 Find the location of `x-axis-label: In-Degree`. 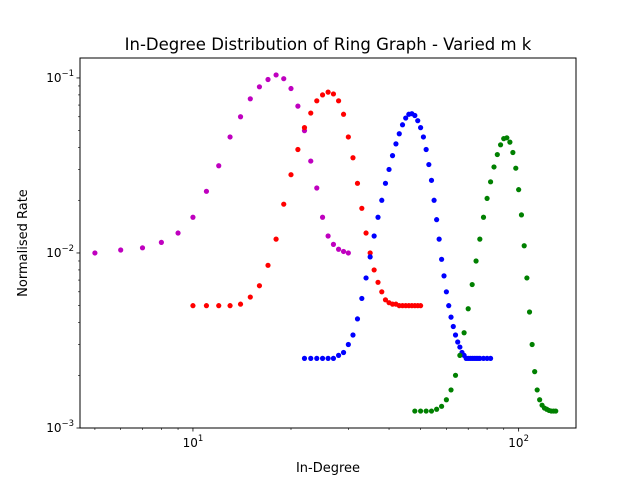

x-axis-label: In-Degree is located at coordinates (328, 468).